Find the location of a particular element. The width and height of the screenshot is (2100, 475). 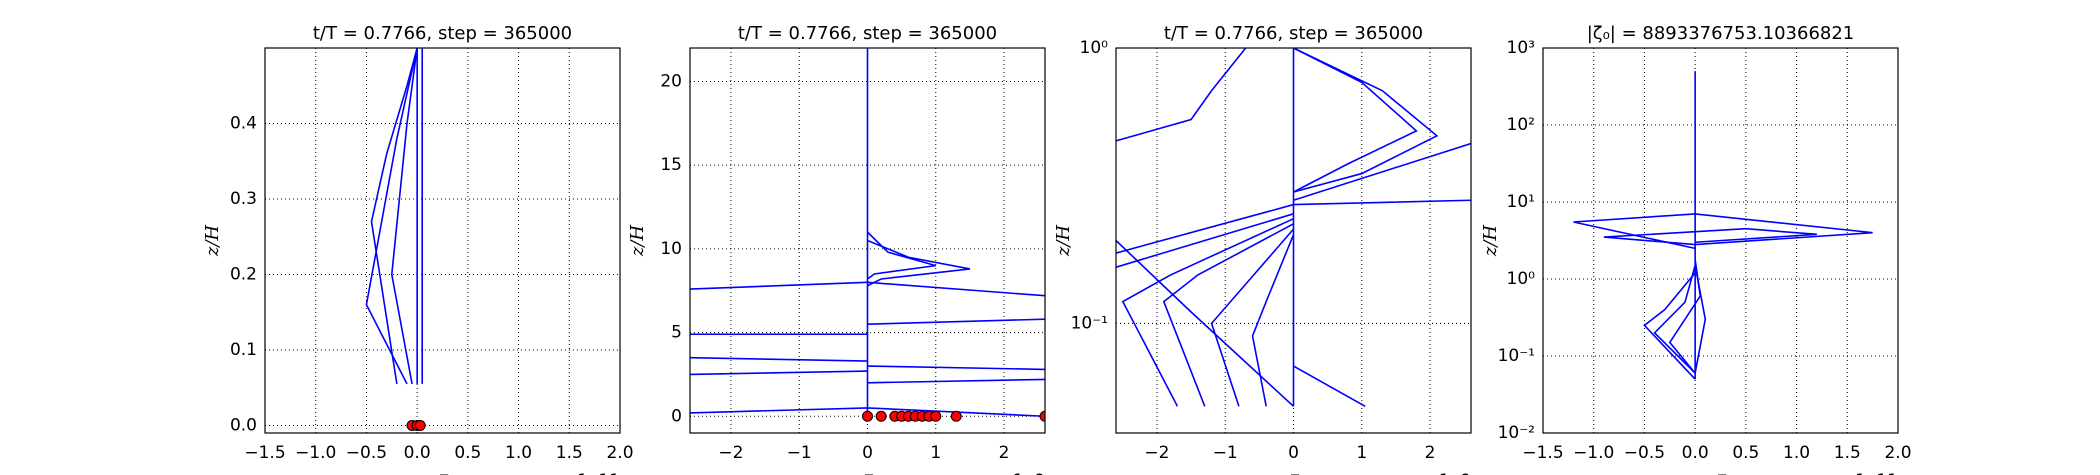

y-tick-label: 0 is located at coordinates (676, 416).